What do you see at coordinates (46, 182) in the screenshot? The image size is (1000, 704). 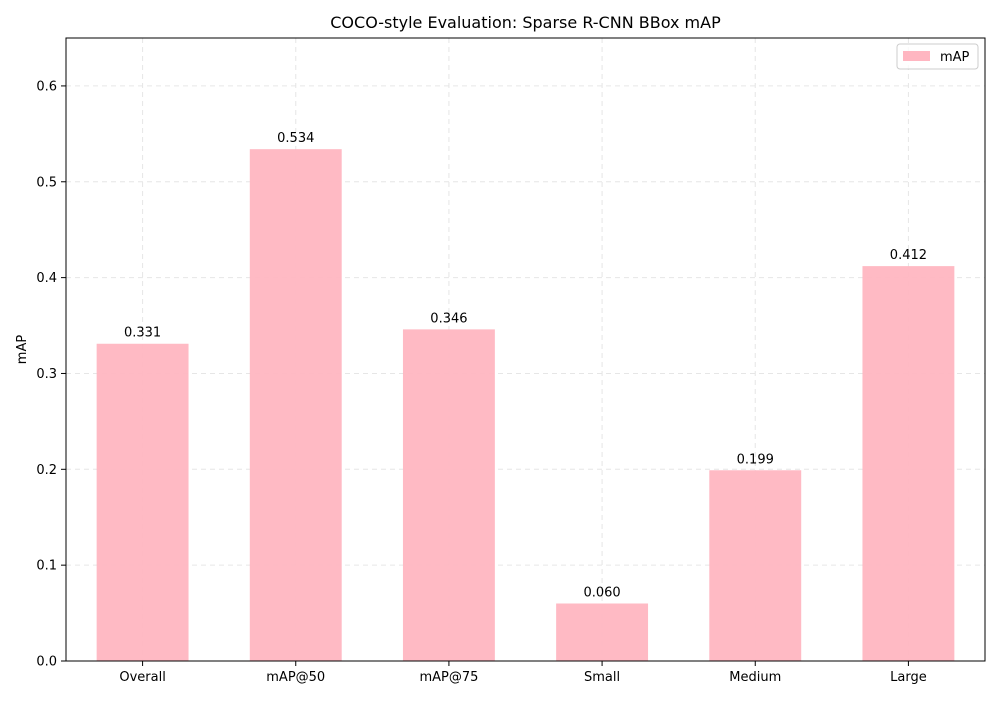 I see `y-tick-label: 0.5` at bounding box center [46, 182].